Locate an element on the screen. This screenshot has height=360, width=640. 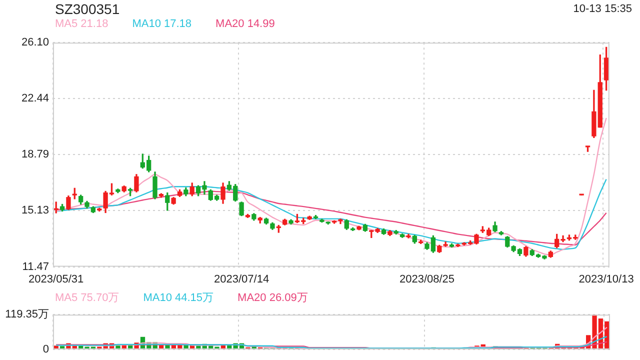
x-tick-label: 2023/10/13 is located at coordinates (606, 279).